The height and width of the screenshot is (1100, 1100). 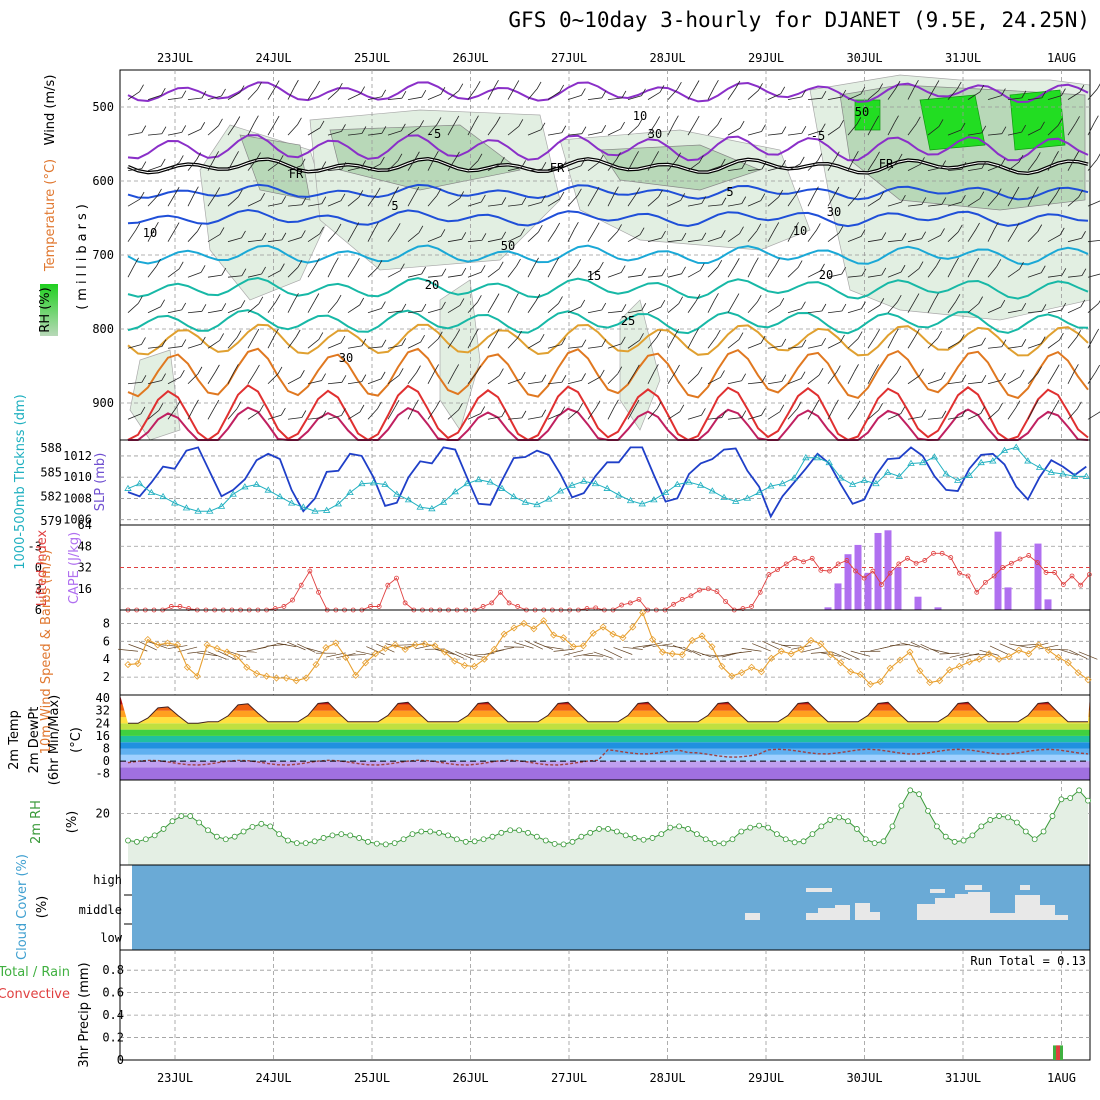 I want to click on cape-tick: 48, so click(x=85, y=546).